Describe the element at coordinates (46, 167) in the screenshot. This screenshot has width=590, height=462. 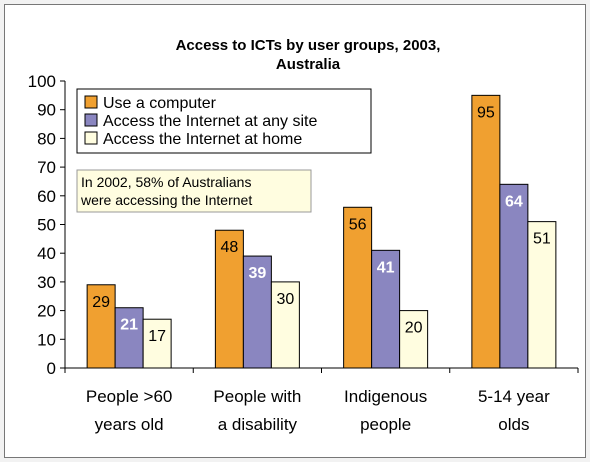
I see `y-tick-label: 70` at that location.